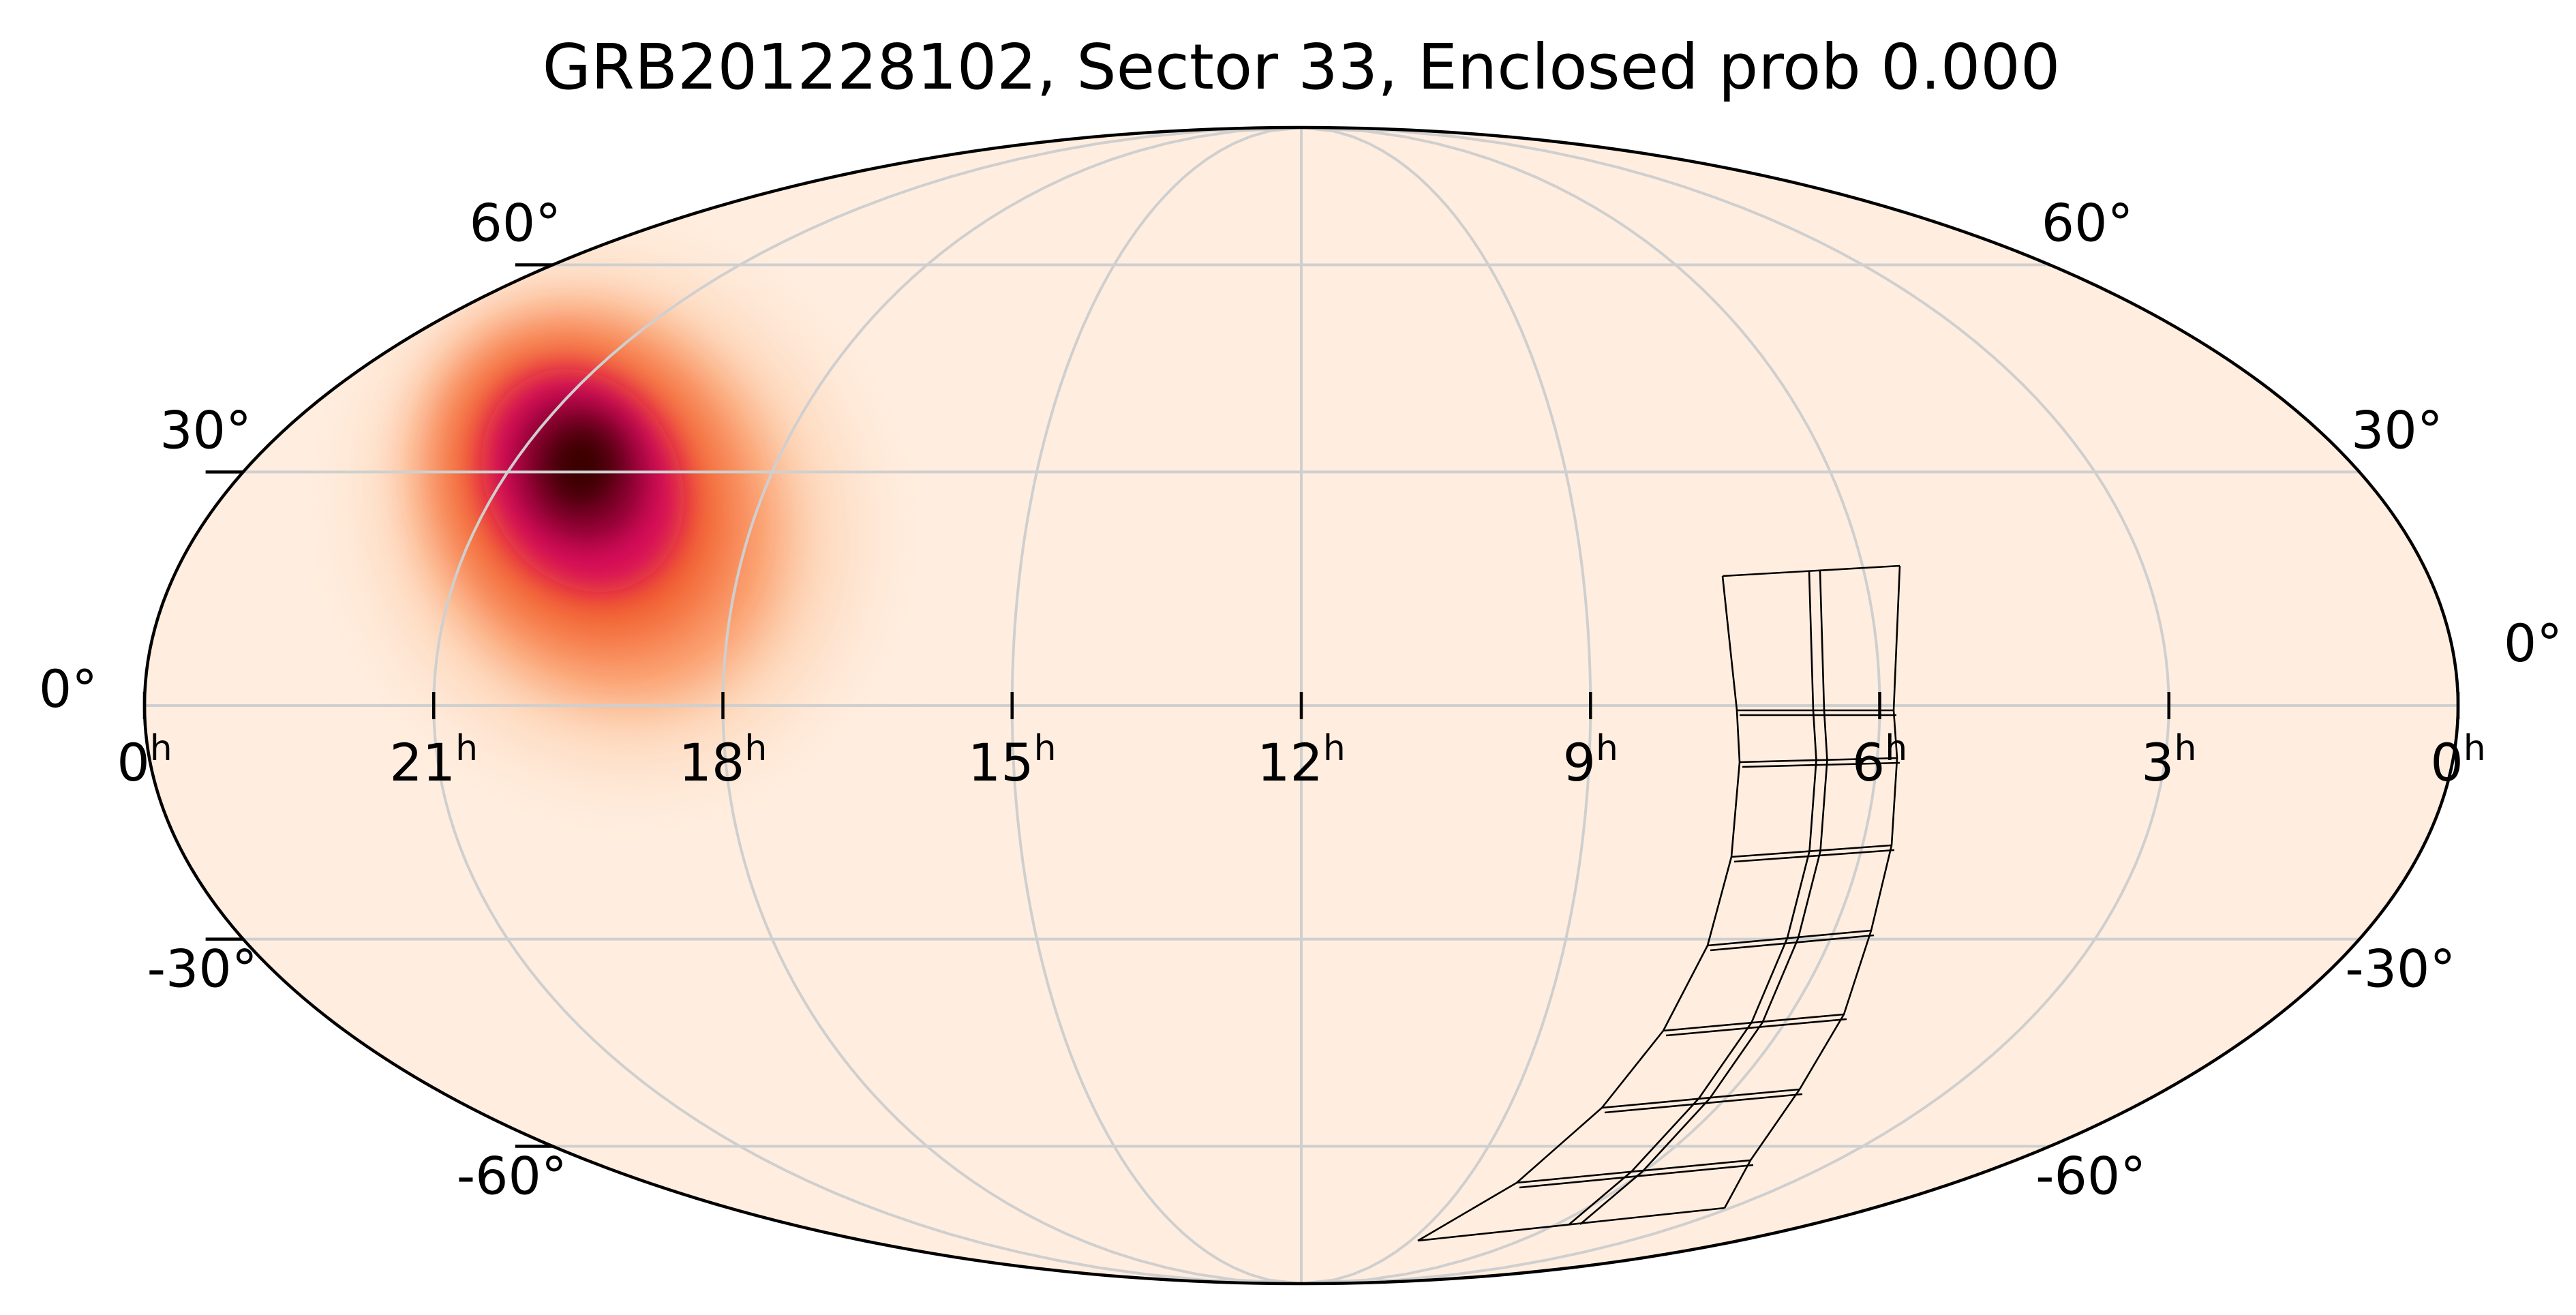 The width and height of the screenshot is (2576, 1315). I want to click on dec-tick-label-left: 60°, so click(515, 223).